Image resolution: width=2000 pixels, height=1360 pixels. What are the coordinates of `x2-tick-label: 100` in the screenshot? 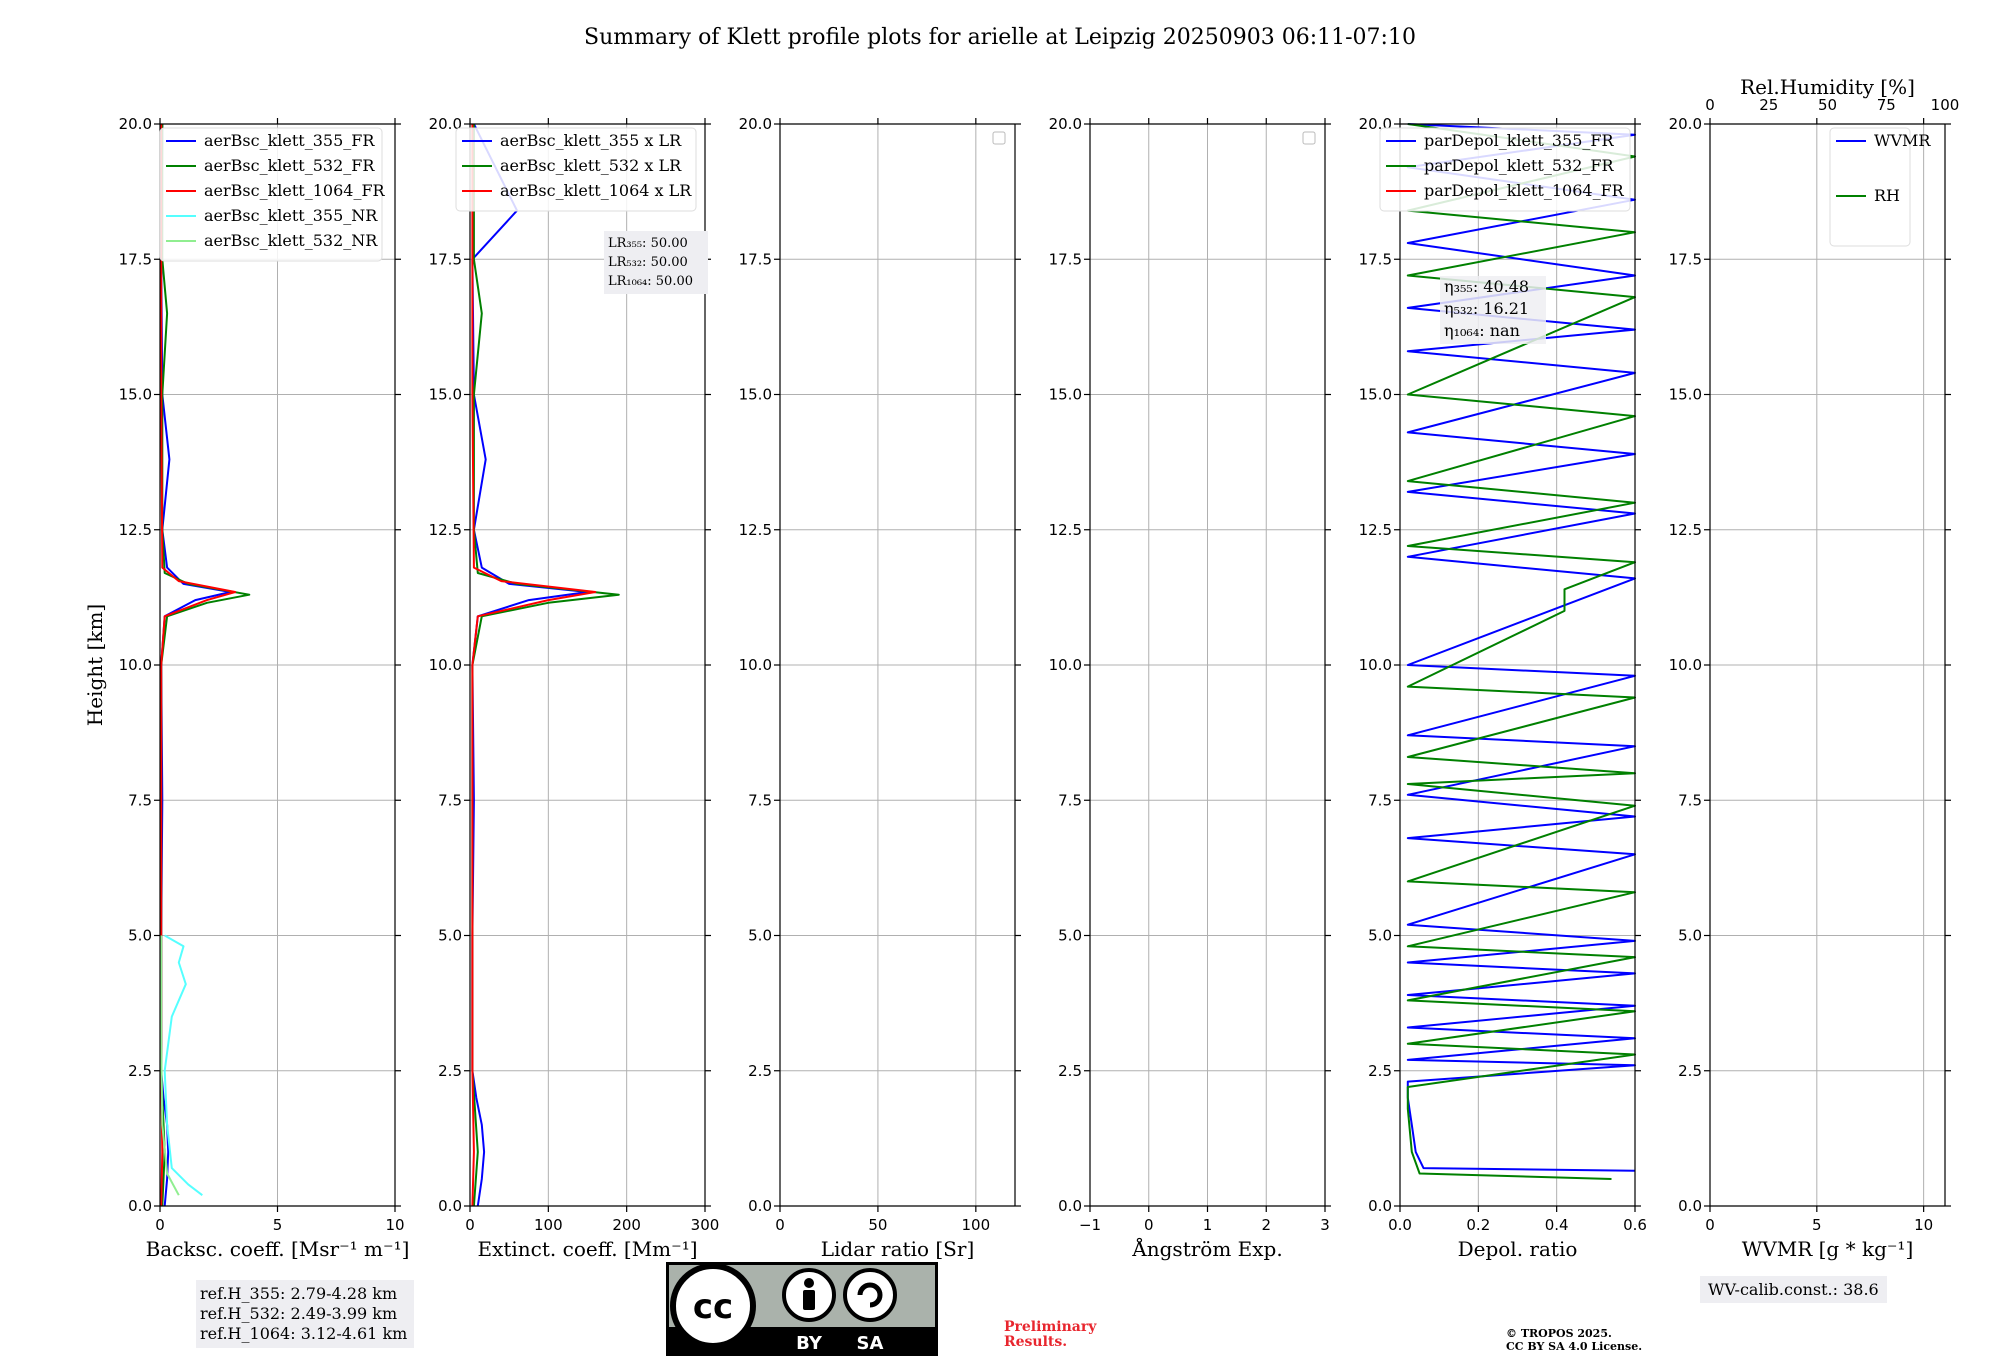 It's located at (1945, 105).